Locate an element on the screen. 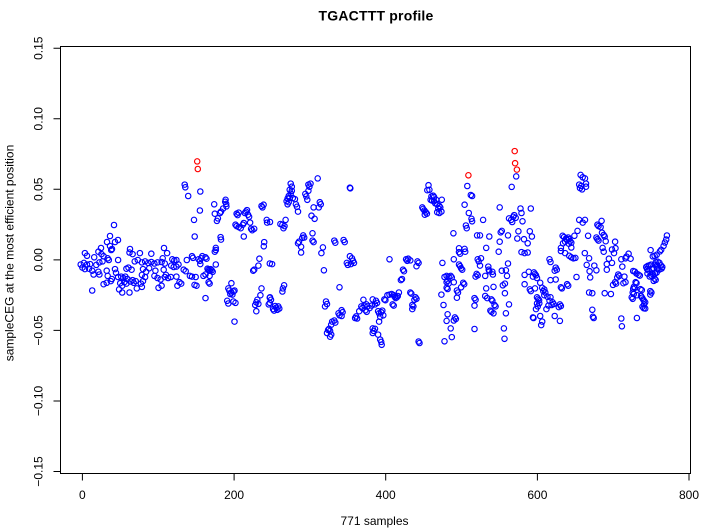 Image resolution: width=710 pixels, height=530 pixels. svg-text: 0 is located at coordinates (82, 495).